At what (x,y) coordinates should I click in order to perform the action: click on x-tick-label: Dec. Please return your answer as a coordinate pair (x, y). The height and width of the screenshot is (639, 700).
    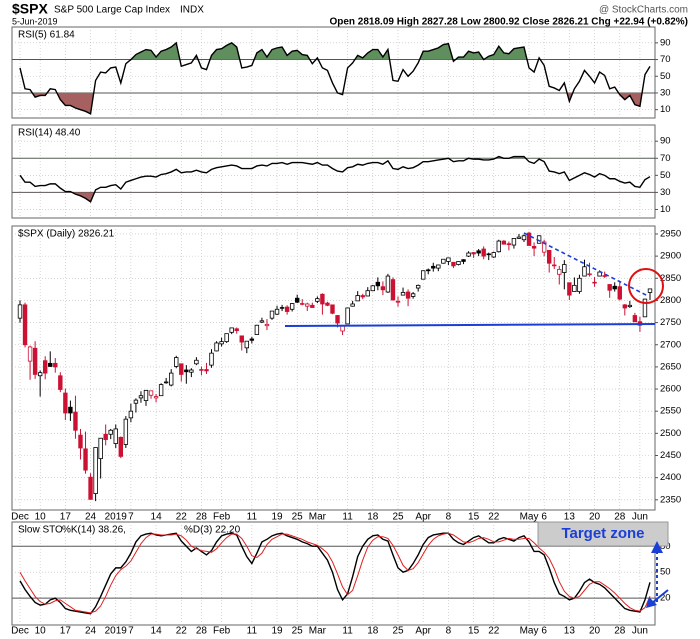
    Looking at the image, I should click on (20, 631).